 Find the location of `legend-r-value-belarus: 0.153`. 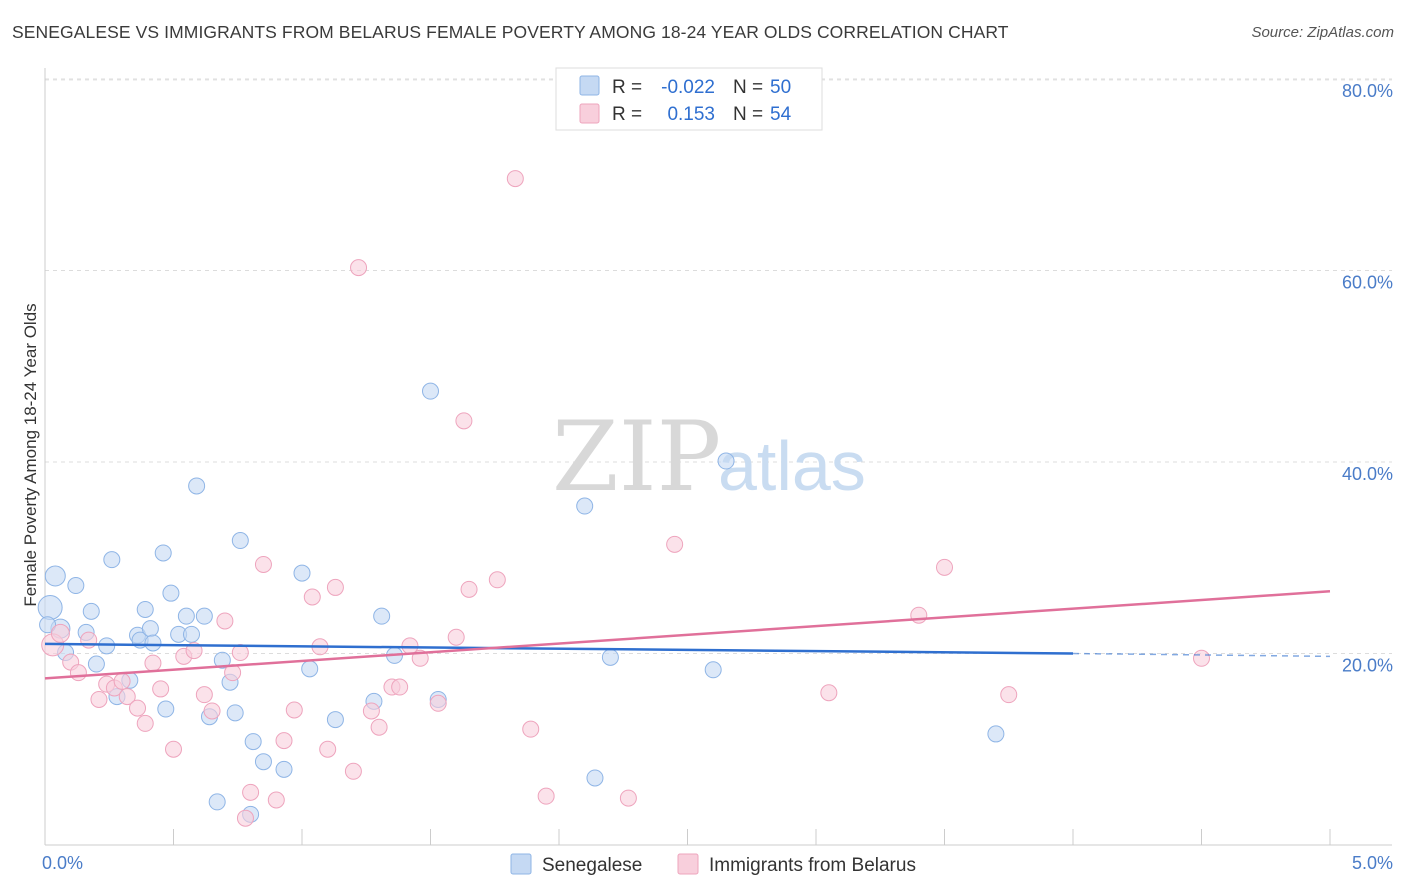

legend-r-value-belarus: 0.153 is located at coordinates (691, 114).